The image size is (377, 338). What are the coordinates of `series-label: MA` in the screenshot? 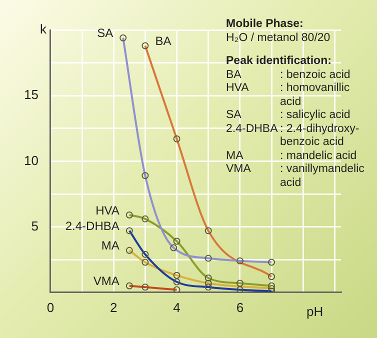 It's located at (110, 245).